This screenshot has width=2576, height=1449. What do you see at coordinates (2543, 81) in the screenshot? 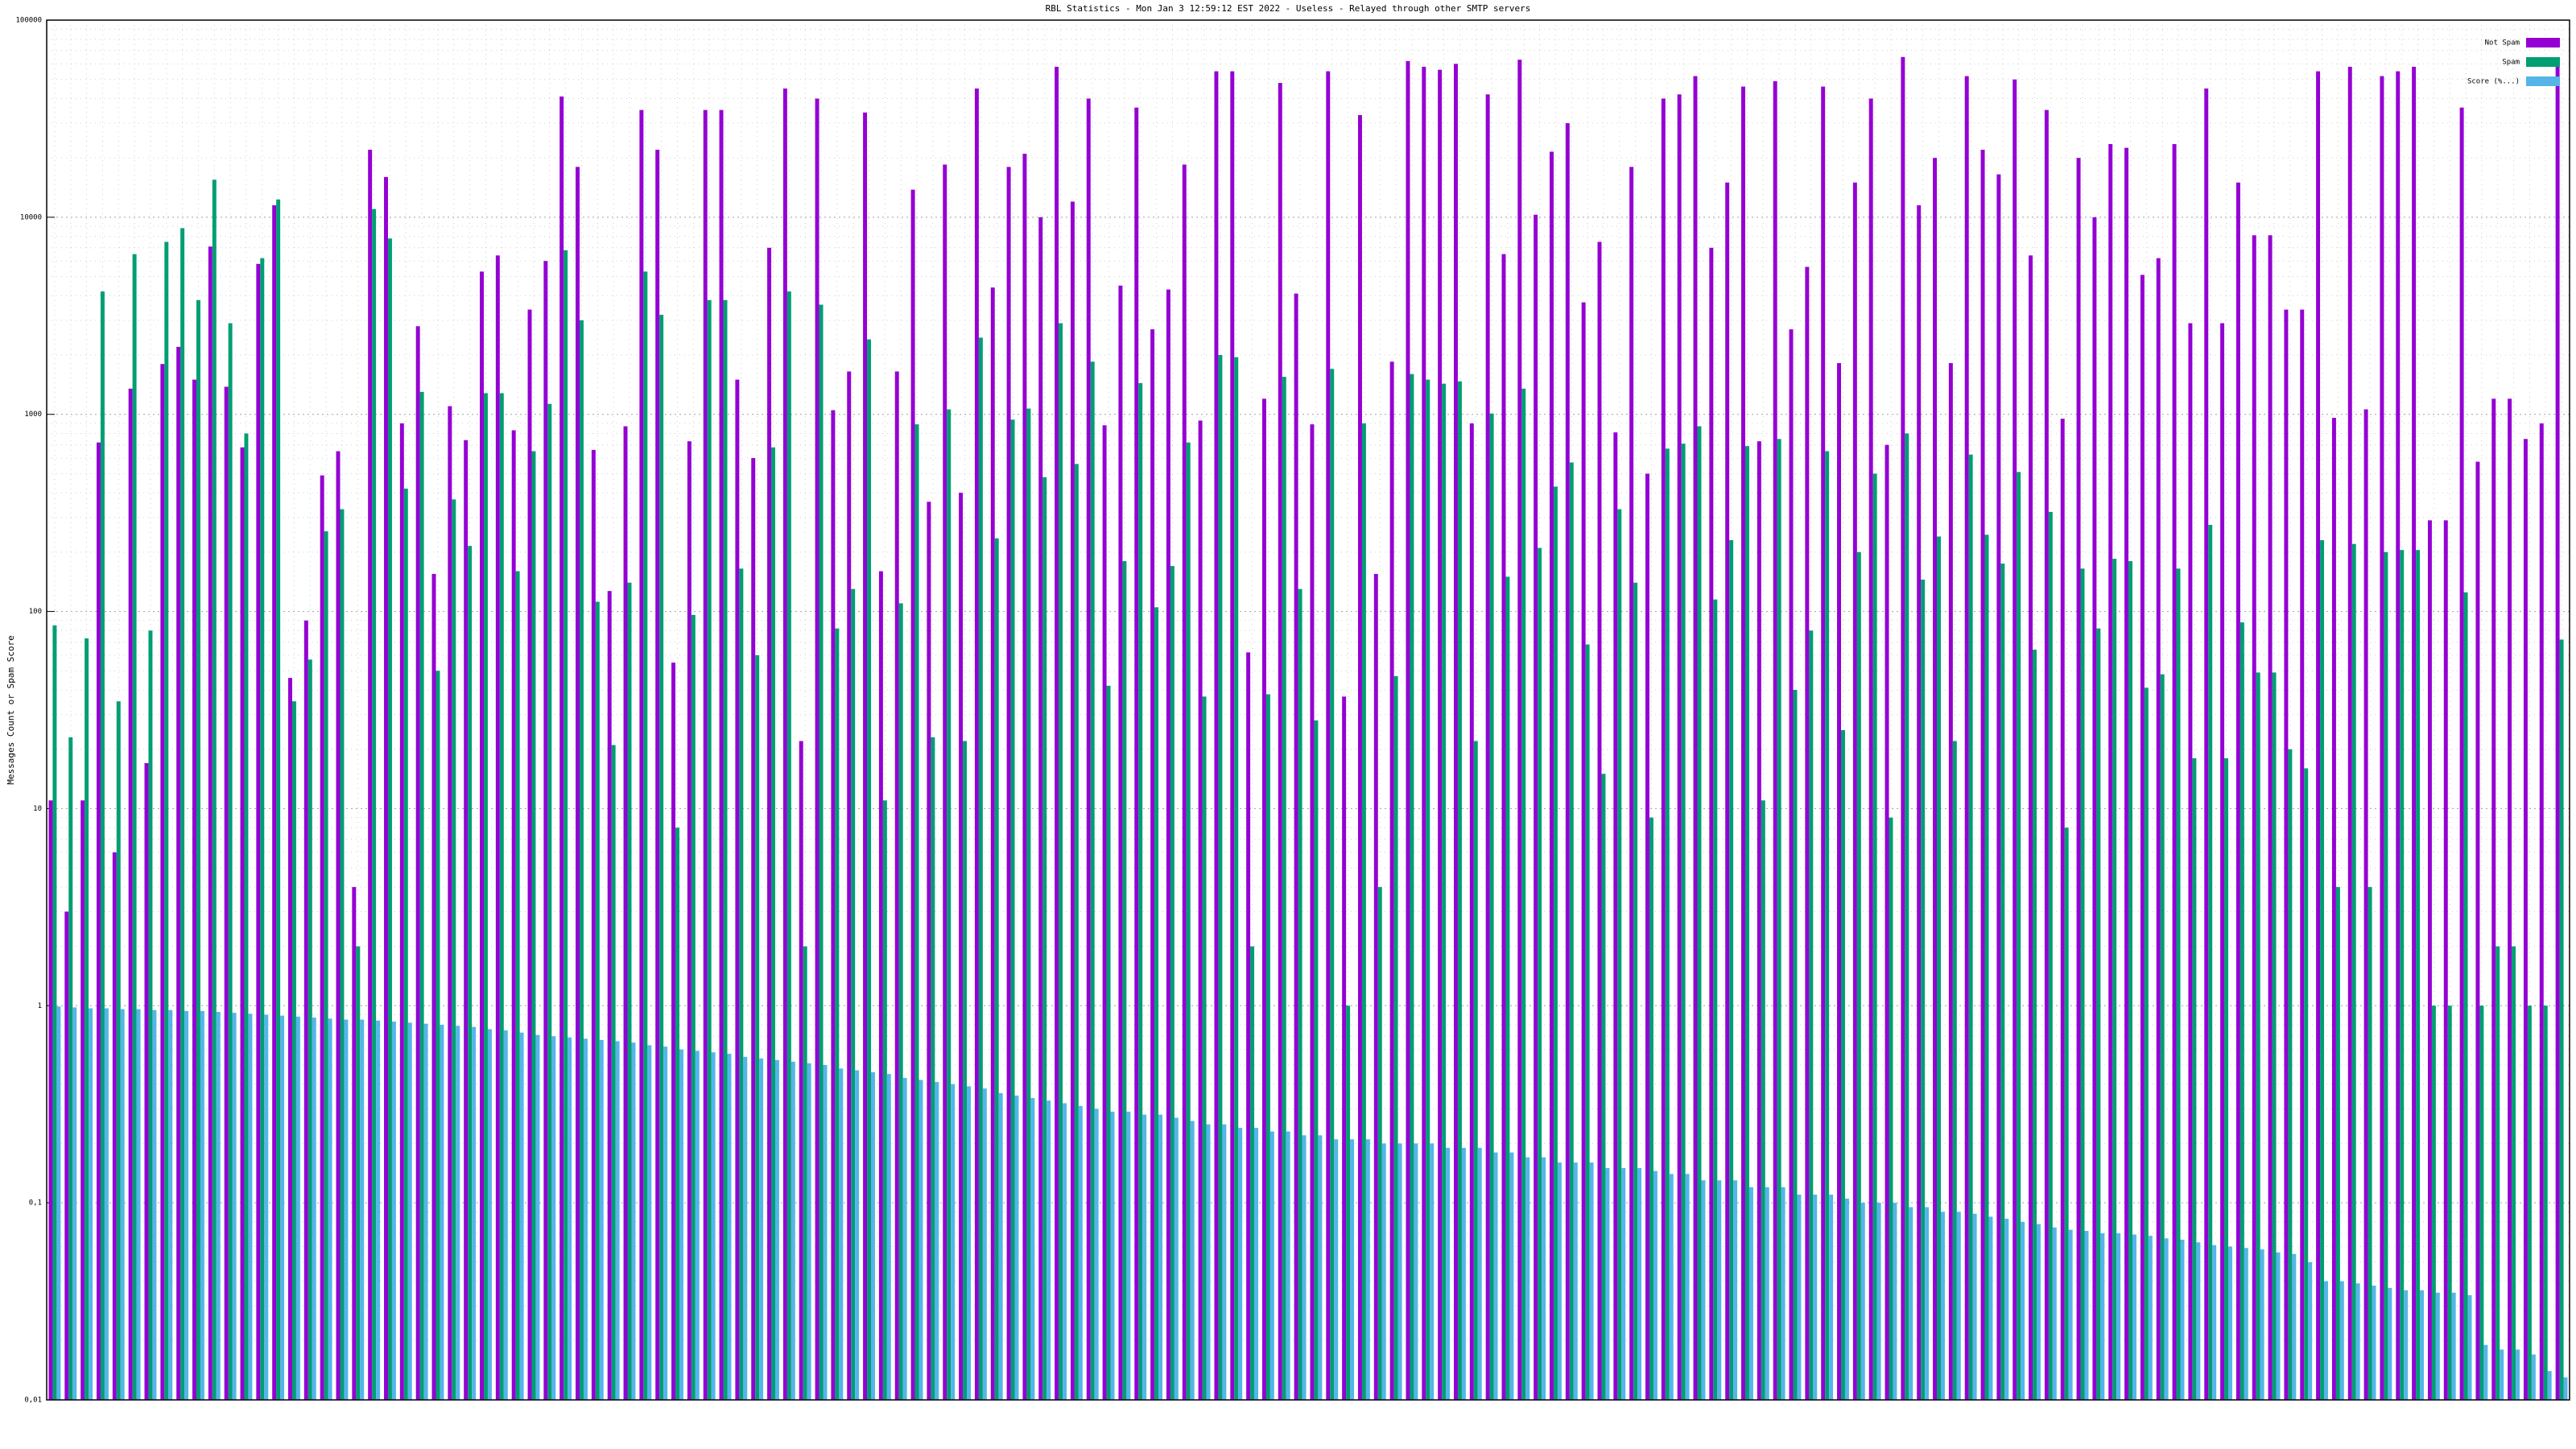
I see `legend-swatch` at bounding box center [2543, 81].